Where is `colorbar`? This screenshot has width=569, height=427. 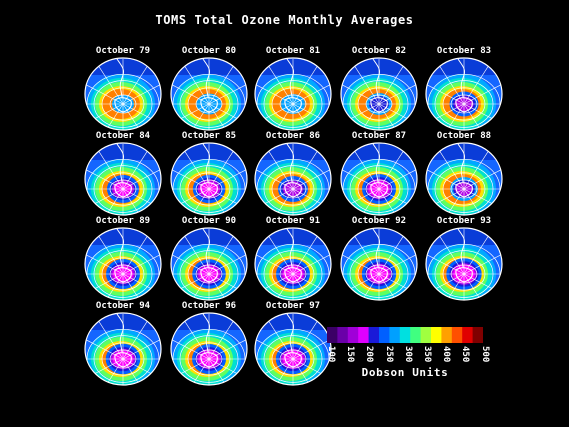 colorbar is located at coordinates (405, 335).